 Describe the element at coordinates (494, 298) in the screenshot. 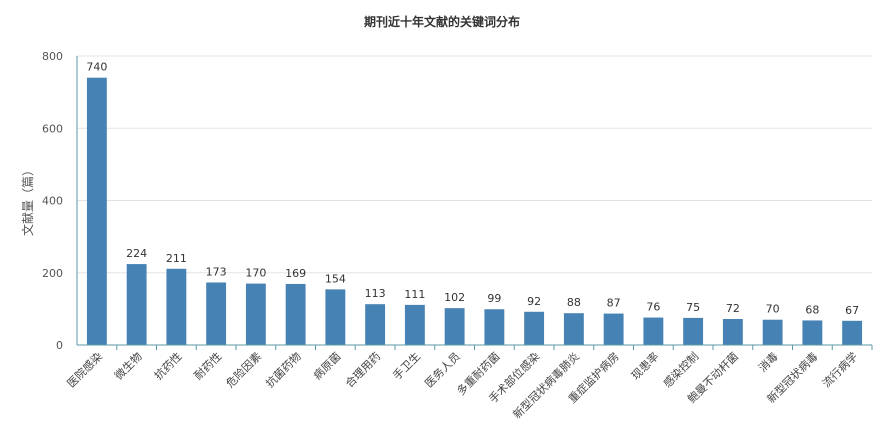

I see `data-label: 99` at that location.